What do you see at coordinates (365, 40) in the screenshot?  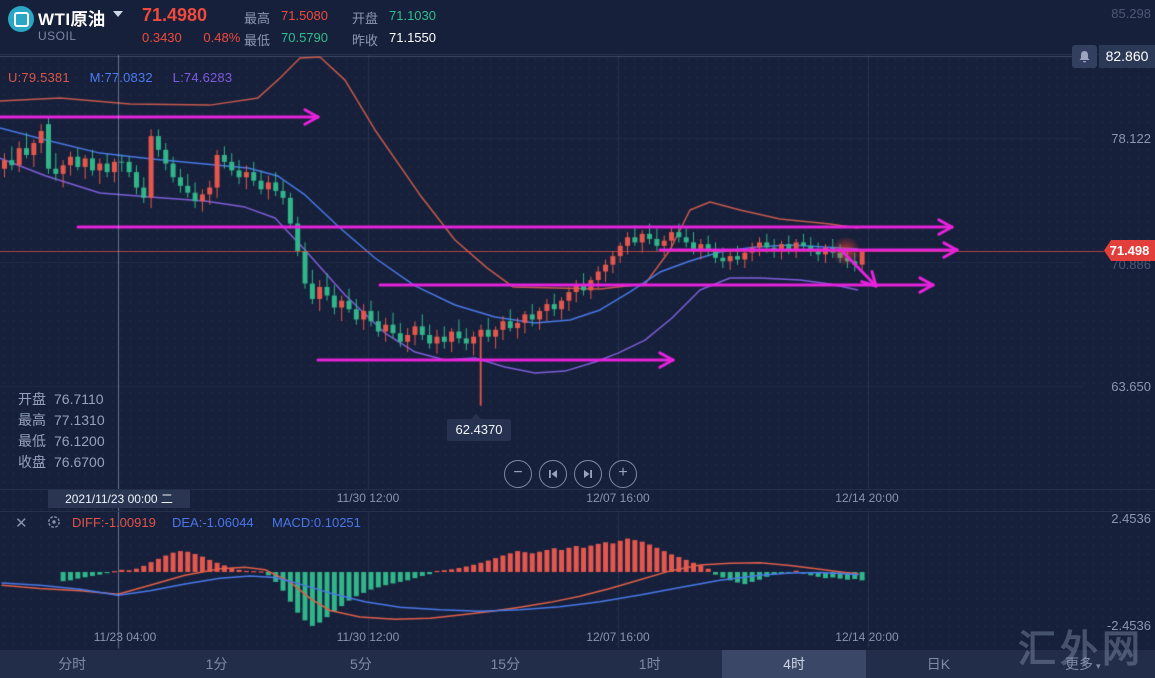 I see `prev-close-label: 昨收` at bounding box center [365, 40].